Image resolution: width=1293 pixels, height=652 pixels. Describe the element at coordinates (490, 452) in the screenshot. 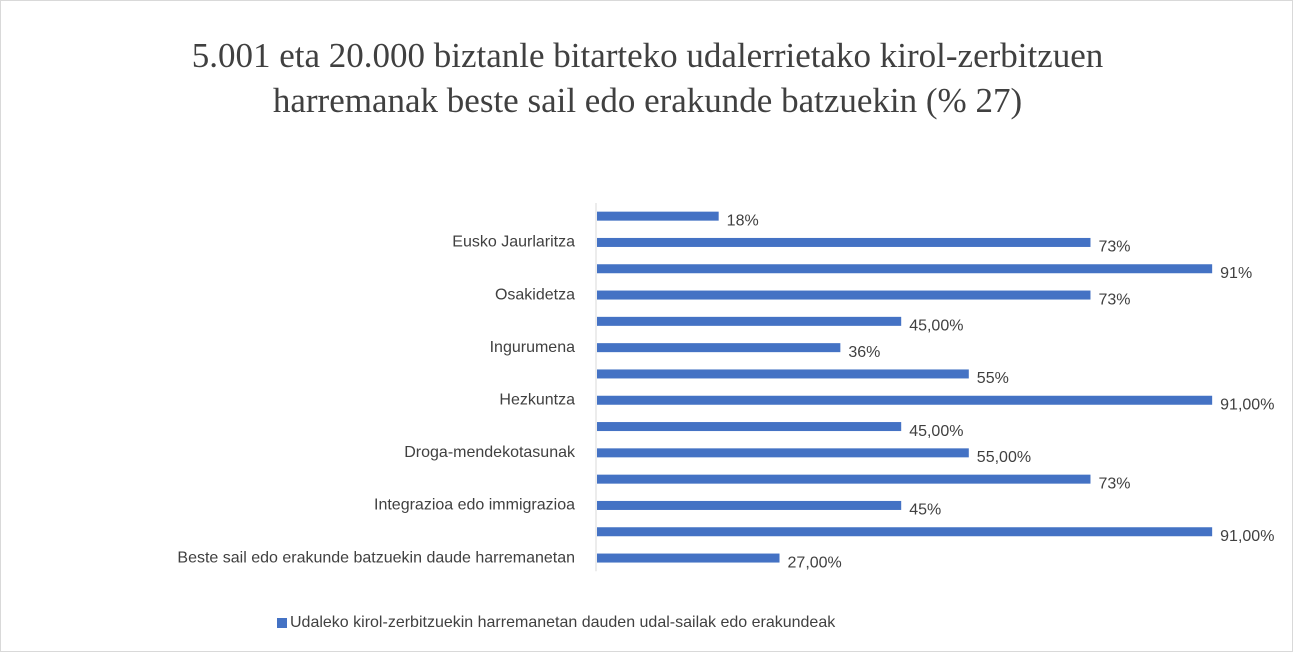

I see `y-tick-label: Droga-mendekotasunak` at that location.